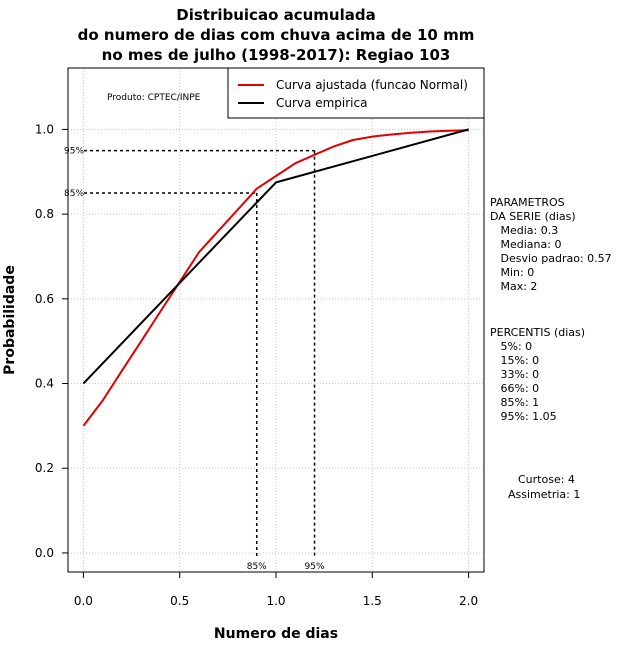 The image size is (640, 660). Describe the element at coordinates (154, 98) in the screenshot. I see `product-annotation: Produto: CPTEC/INPE` at that location.